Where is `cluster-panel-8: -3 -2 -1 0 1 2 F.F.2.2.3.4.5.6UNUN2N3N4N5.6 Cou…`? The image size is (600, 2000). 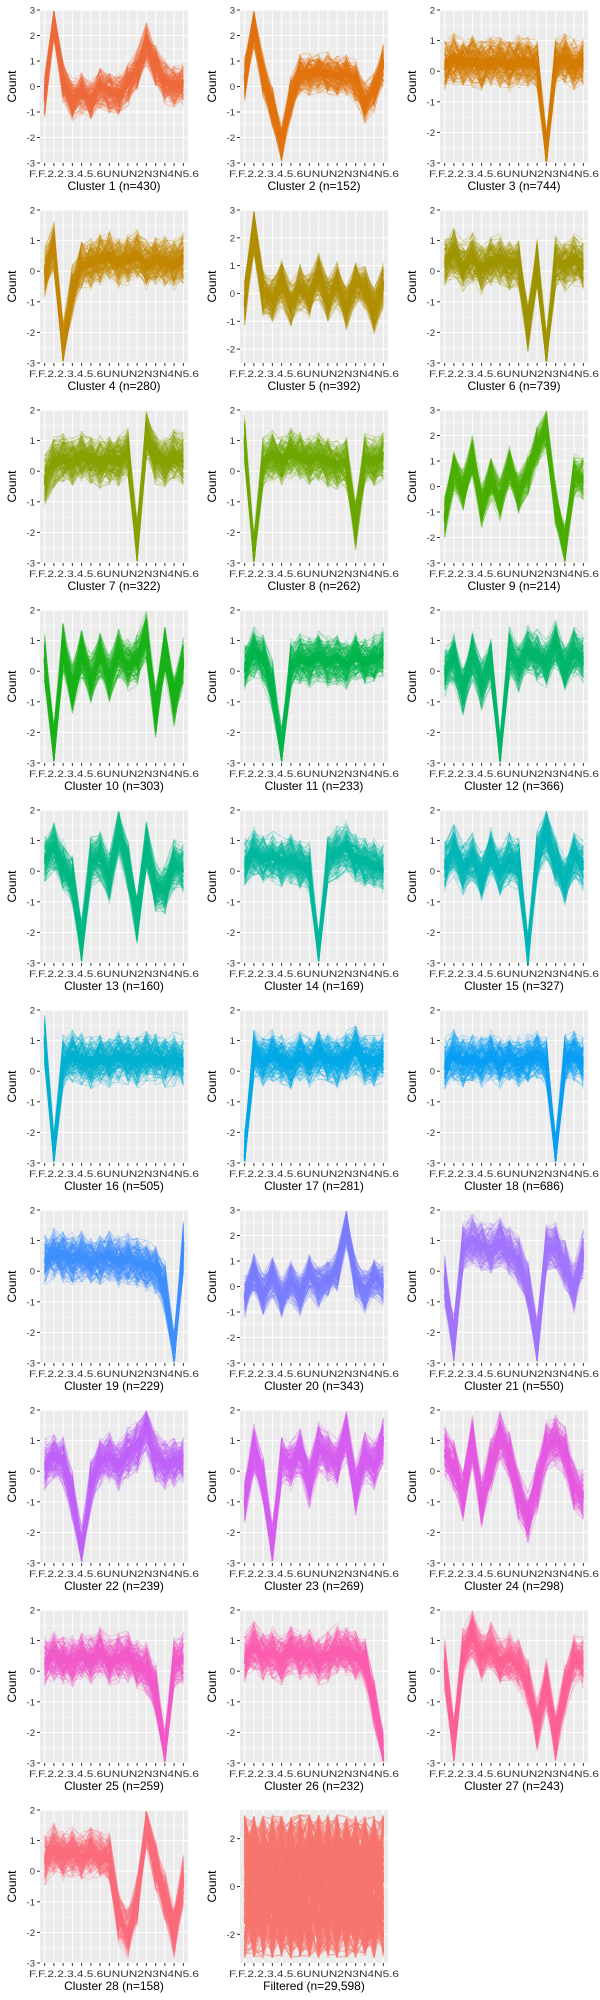 cluster-panel-8: -3 -2 -1 0 1 2 F.F.2.2.3.4.5.6UNUN2N3N4N5.6 Cou… is located at coordinates (300, 500).